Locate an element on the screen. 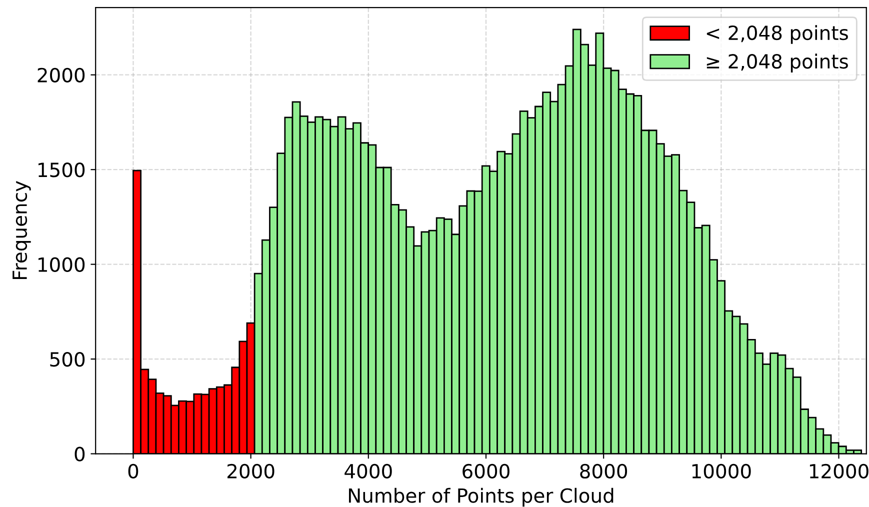 This screenshot has width=869, height=507. y-tick-label: 2000 is located at coordinates (61, 75).